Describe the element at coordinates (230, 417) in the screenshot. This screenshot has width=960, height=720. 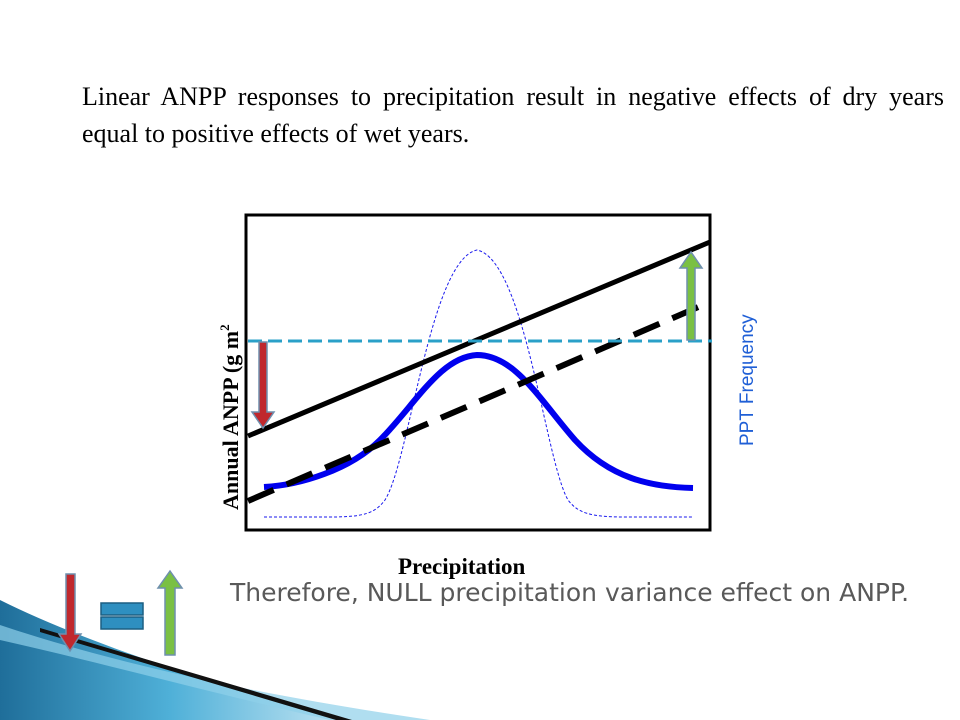
I see `y-axis-label: Annual ANPP (g m2` at that location.